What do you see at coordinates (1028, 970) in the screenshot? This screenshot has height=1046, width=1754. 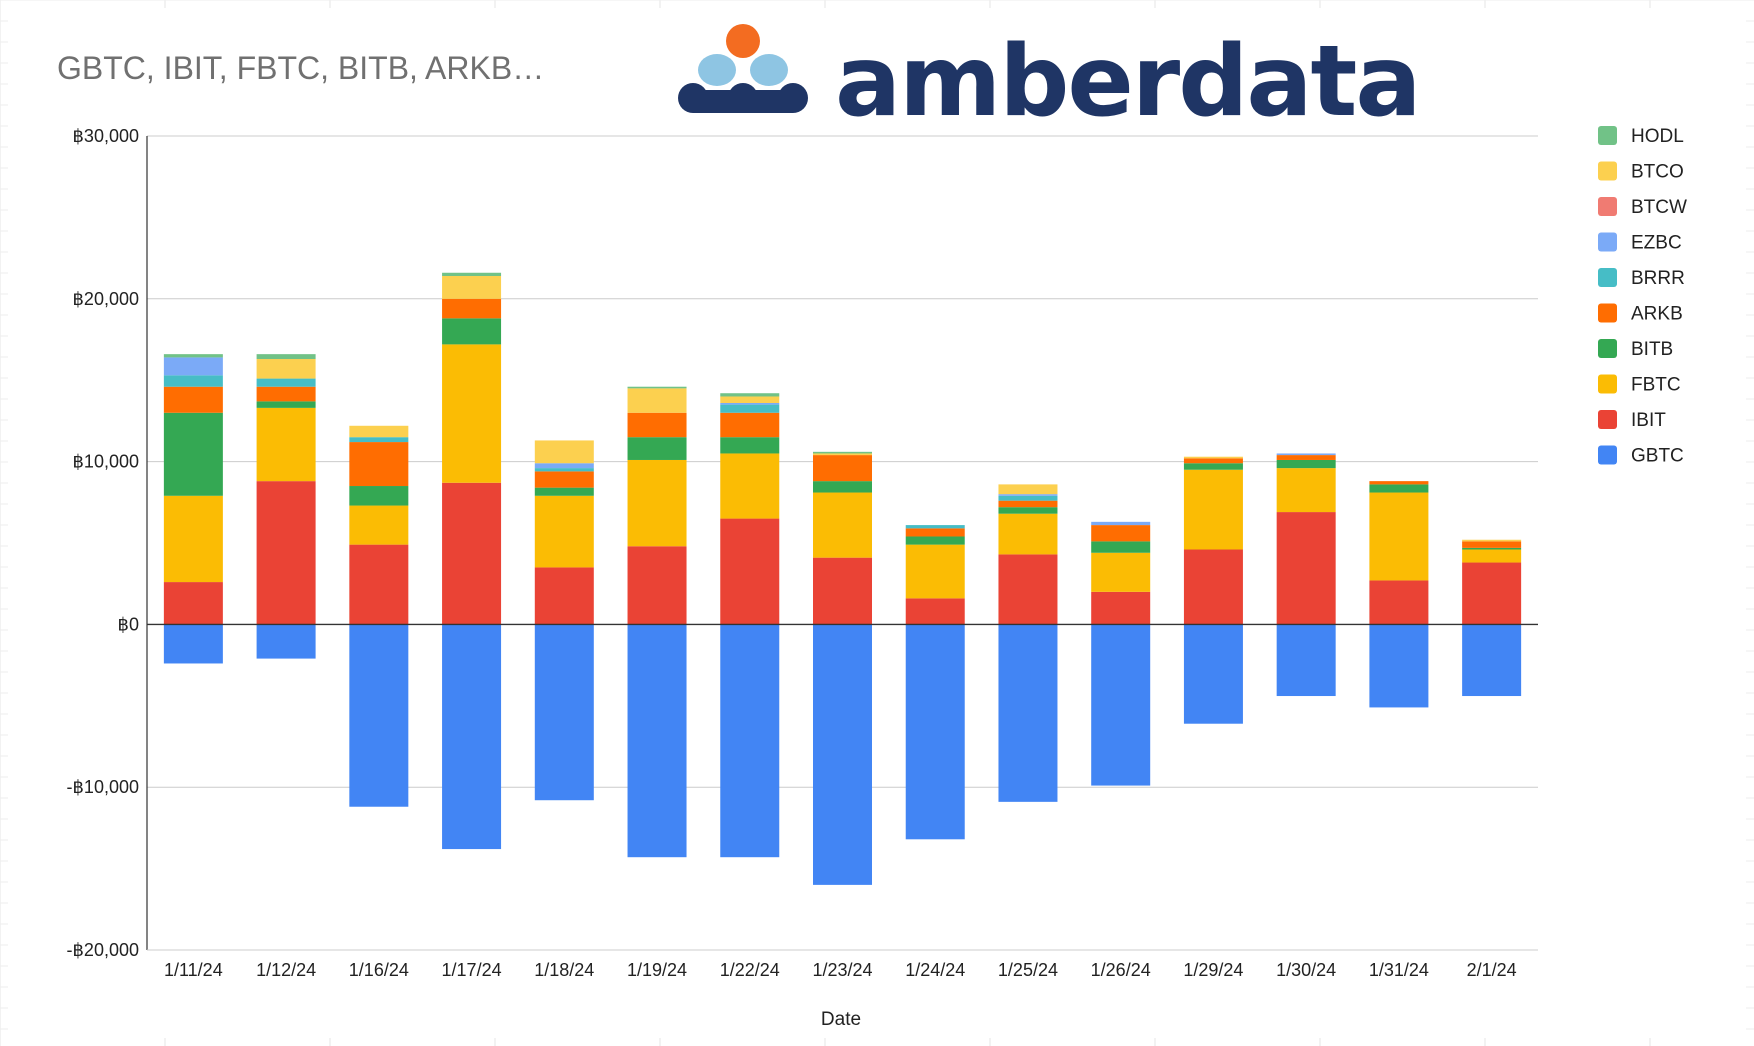 I see `x-tick-label: 1/25/24` at bounding box center [1028, 970].